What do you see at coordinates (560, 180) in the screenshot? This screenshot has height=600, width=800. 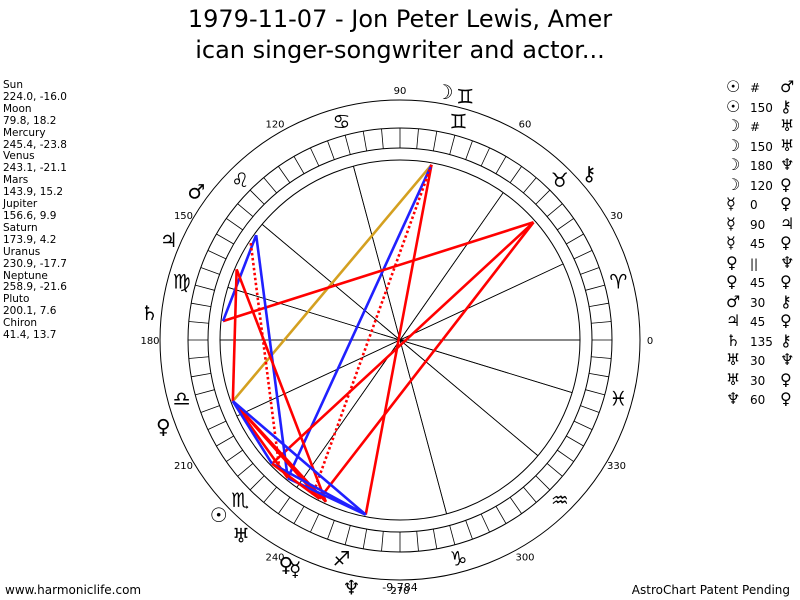 I see `zodiac-sign-glyph: ♉` at bounding box center [560, 180].